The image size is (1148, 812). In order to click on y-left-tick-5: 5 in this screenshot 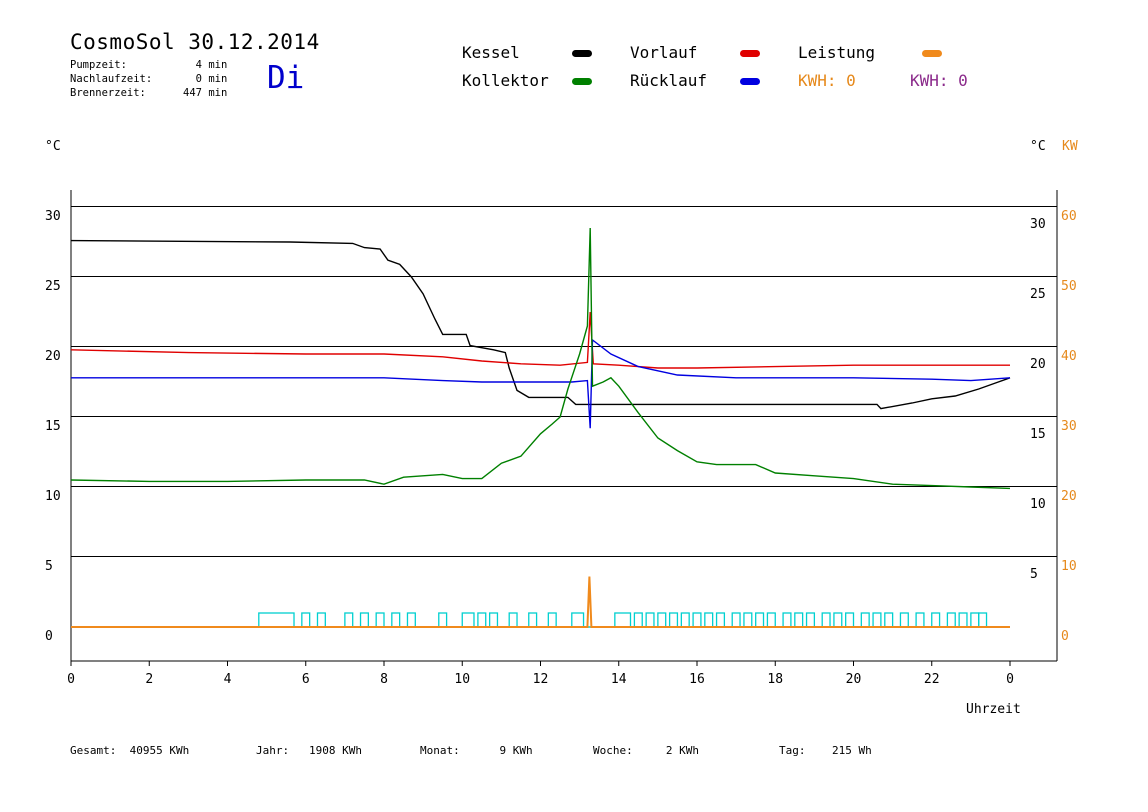, I will do `click(49, 566)`.